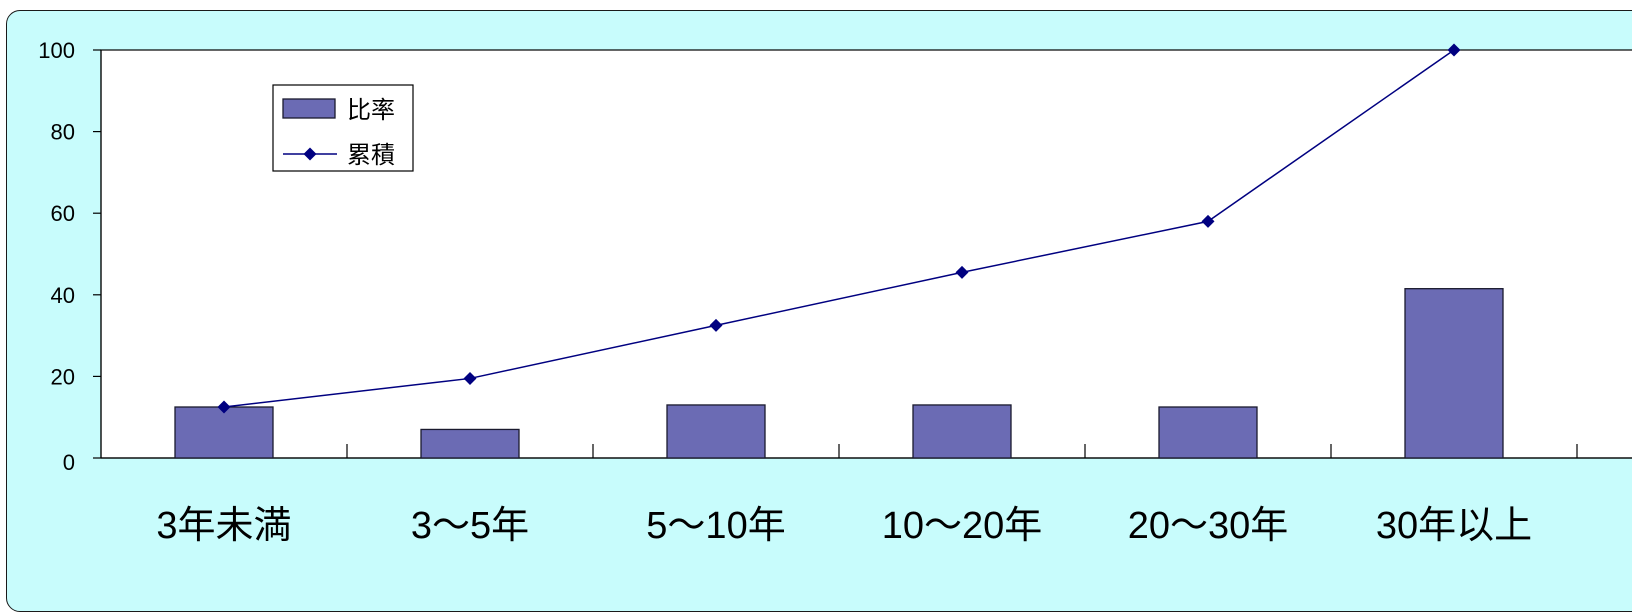 The height and width of the screenshot is (612, 1632). I want to click on x-tick-label: 3〜5年, so click(470, 526).